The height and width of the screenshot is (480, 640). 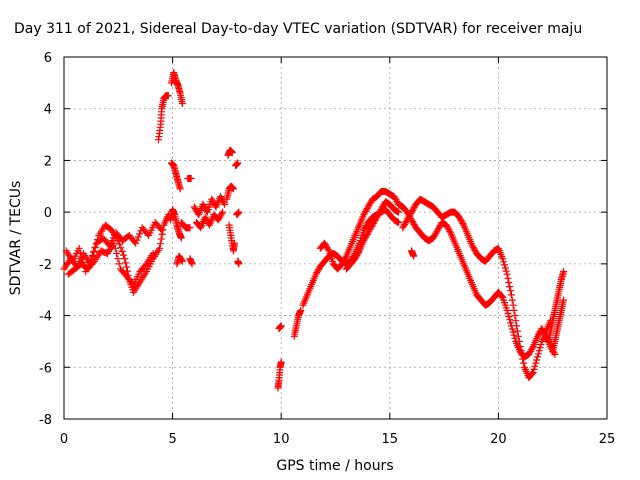 I want to click on x-axis-label: GPS time / hours, so click(x=334, y=466).